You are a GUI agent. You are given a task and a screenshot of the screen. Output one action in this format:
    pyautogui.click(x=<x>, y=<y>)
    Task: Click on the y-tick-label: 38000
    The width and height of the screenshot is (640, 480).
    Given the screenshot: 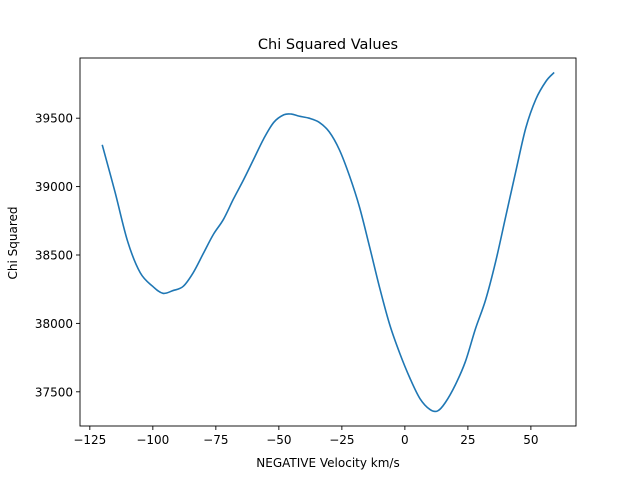 What is the action you would take?
    pyautogui.click(x=54, y=324)
    